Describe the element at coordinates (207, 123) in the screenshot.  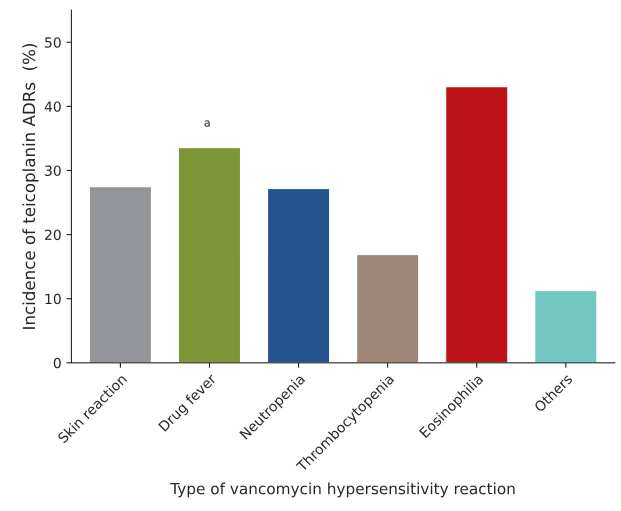
I see `annotation: a` at that location.